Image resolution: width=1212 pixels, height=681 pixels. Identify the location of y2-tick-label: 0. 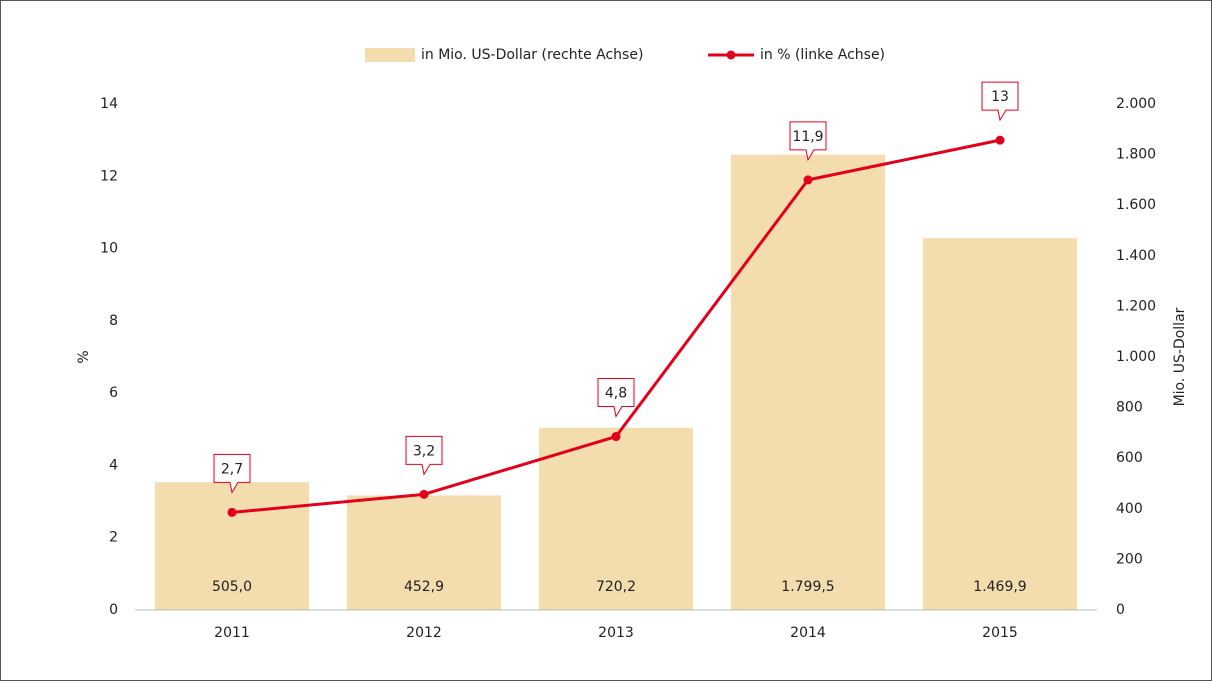
(1120, 610).